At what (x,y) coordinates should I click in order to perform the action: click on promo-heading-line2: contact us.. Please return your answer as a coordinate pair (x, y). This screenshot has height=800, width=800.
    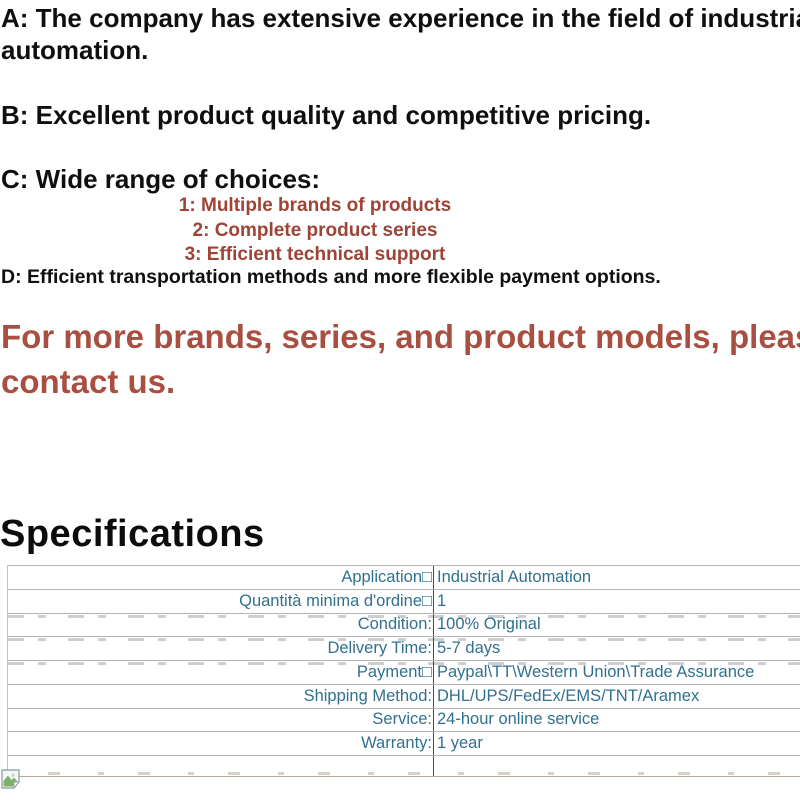
    Looking at the image, I should click on (88, 381).